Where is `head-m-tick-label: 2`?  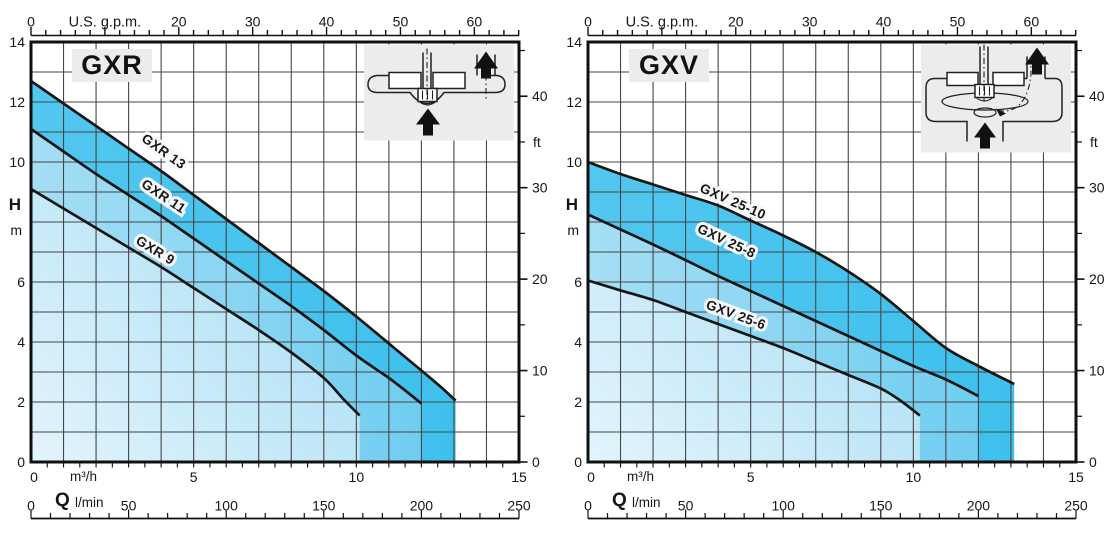
head-m-tick-label: 2 is located at coordinates (578, 402).